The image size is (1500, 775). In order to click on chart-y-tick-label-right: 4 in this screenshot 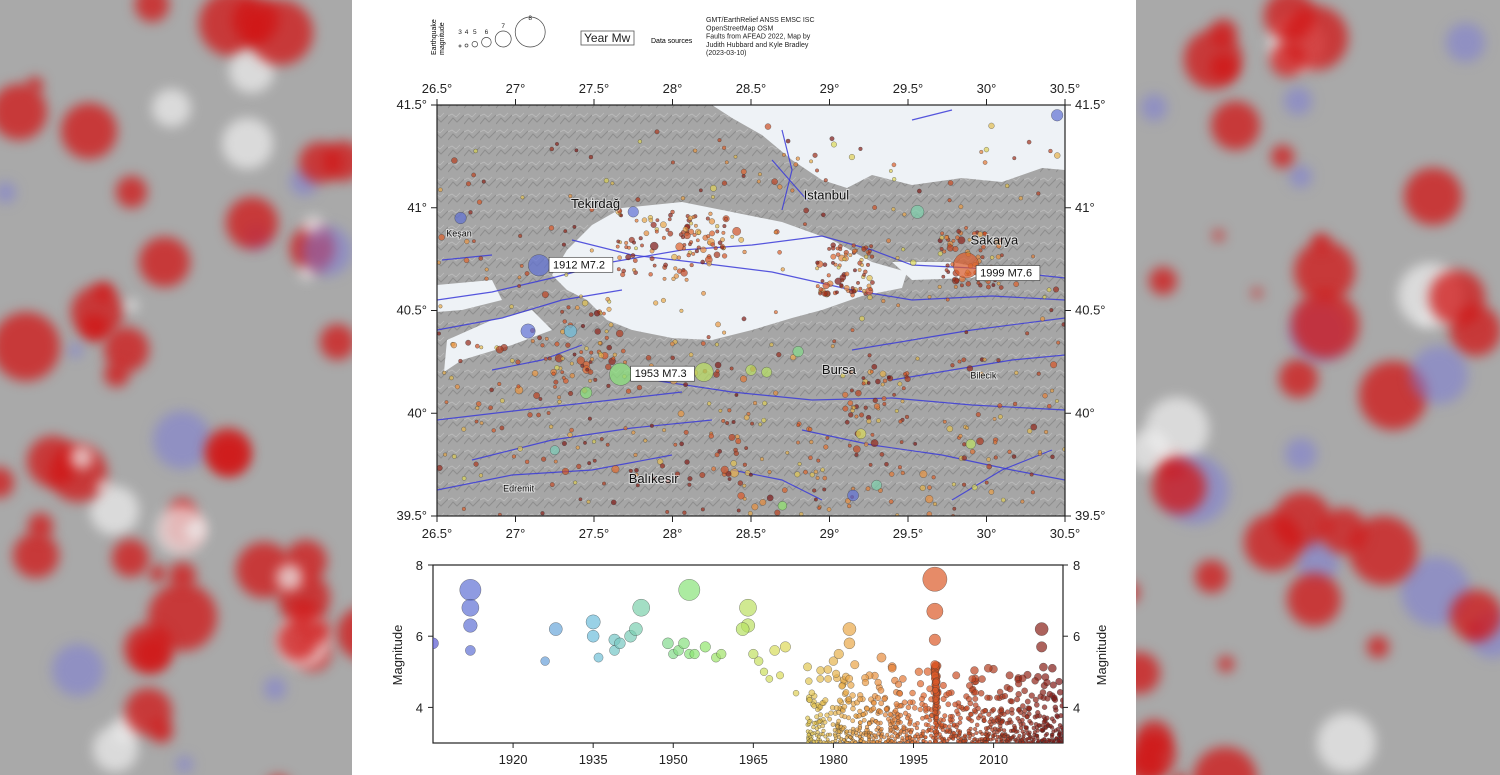, I will do `click(1076, 707)`.